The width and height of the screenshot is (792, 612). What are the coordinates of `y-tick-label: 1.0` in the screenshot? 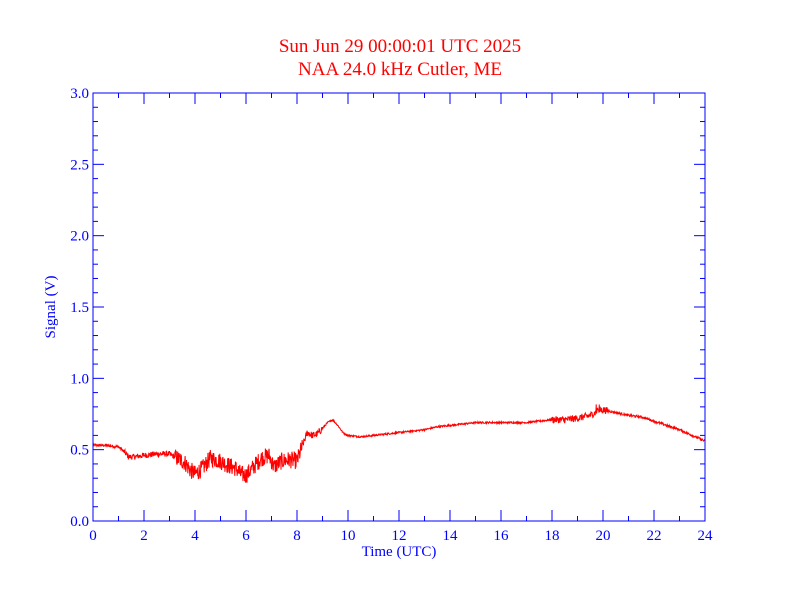 It's located at (79, 379).